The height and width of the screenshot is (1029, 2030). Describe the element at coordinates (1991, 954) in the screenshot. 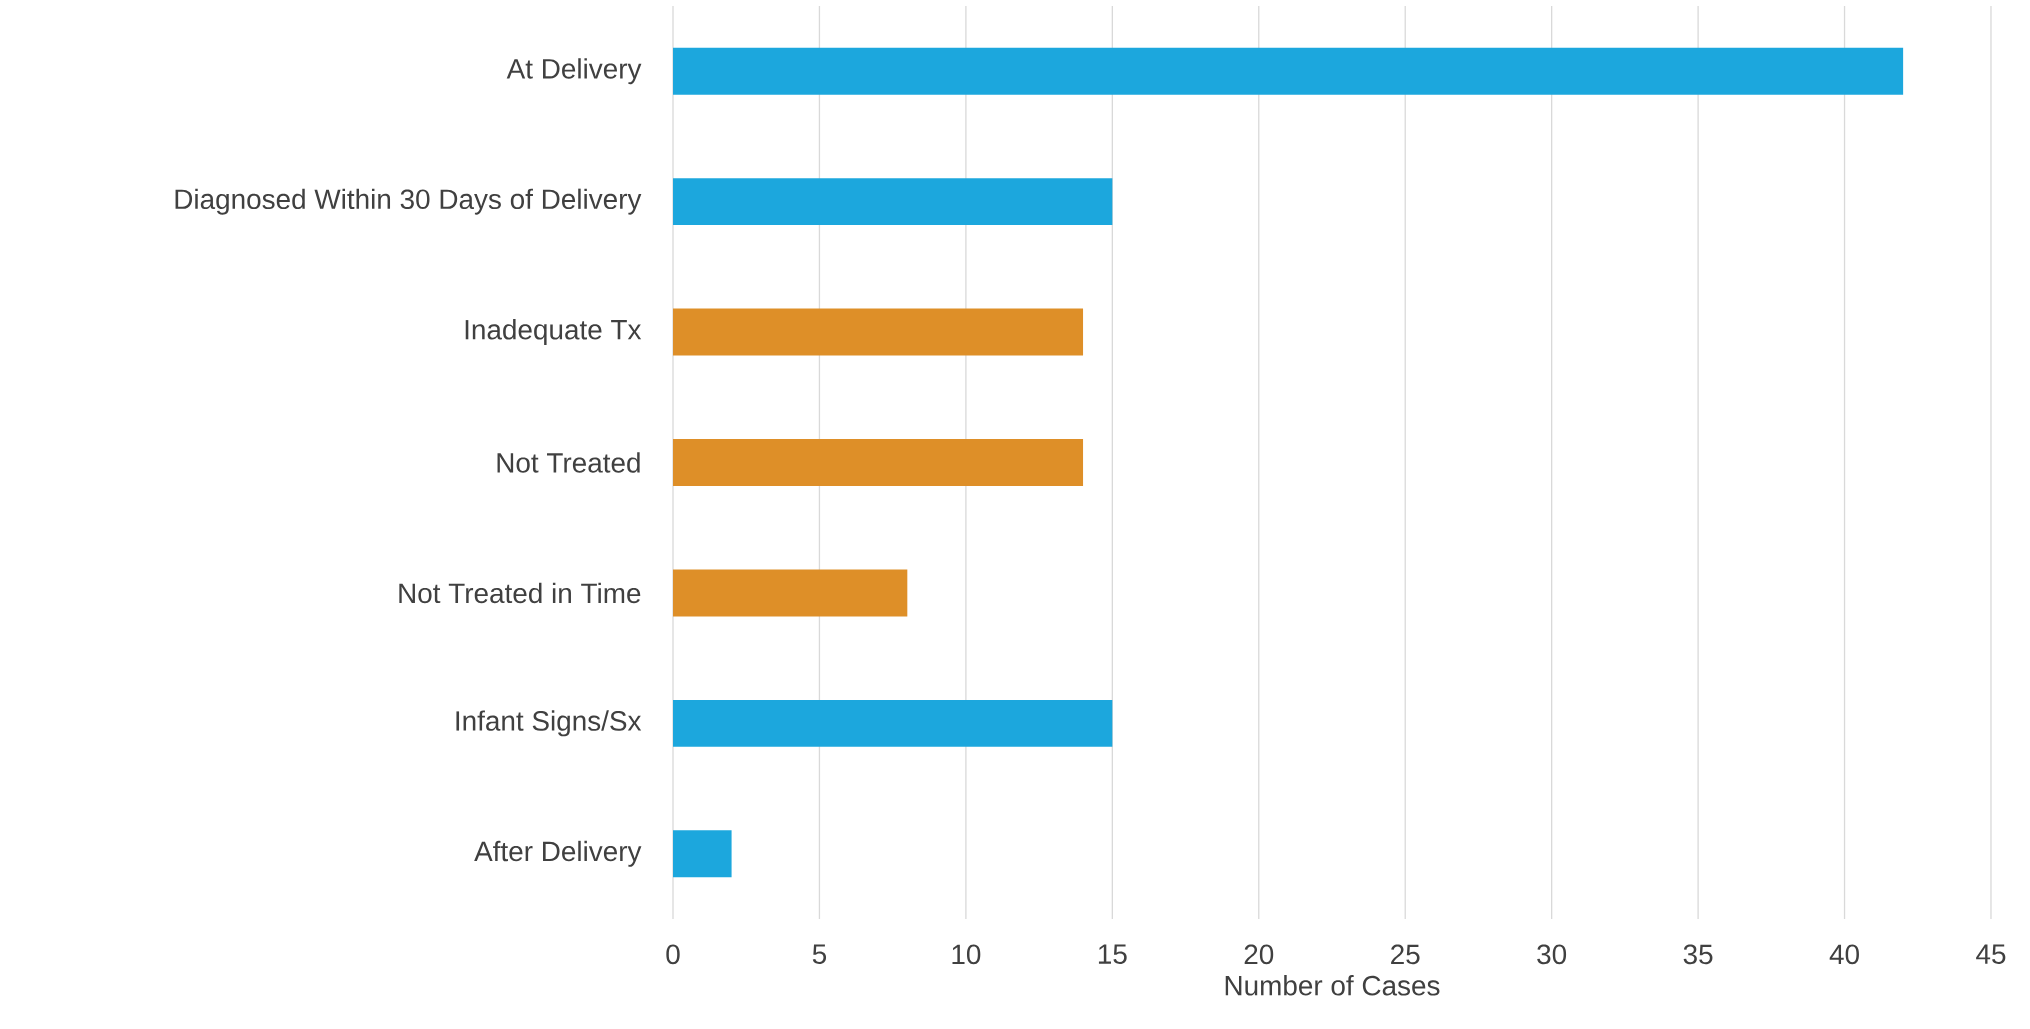

I see `x-tick-label: 45` at that location.